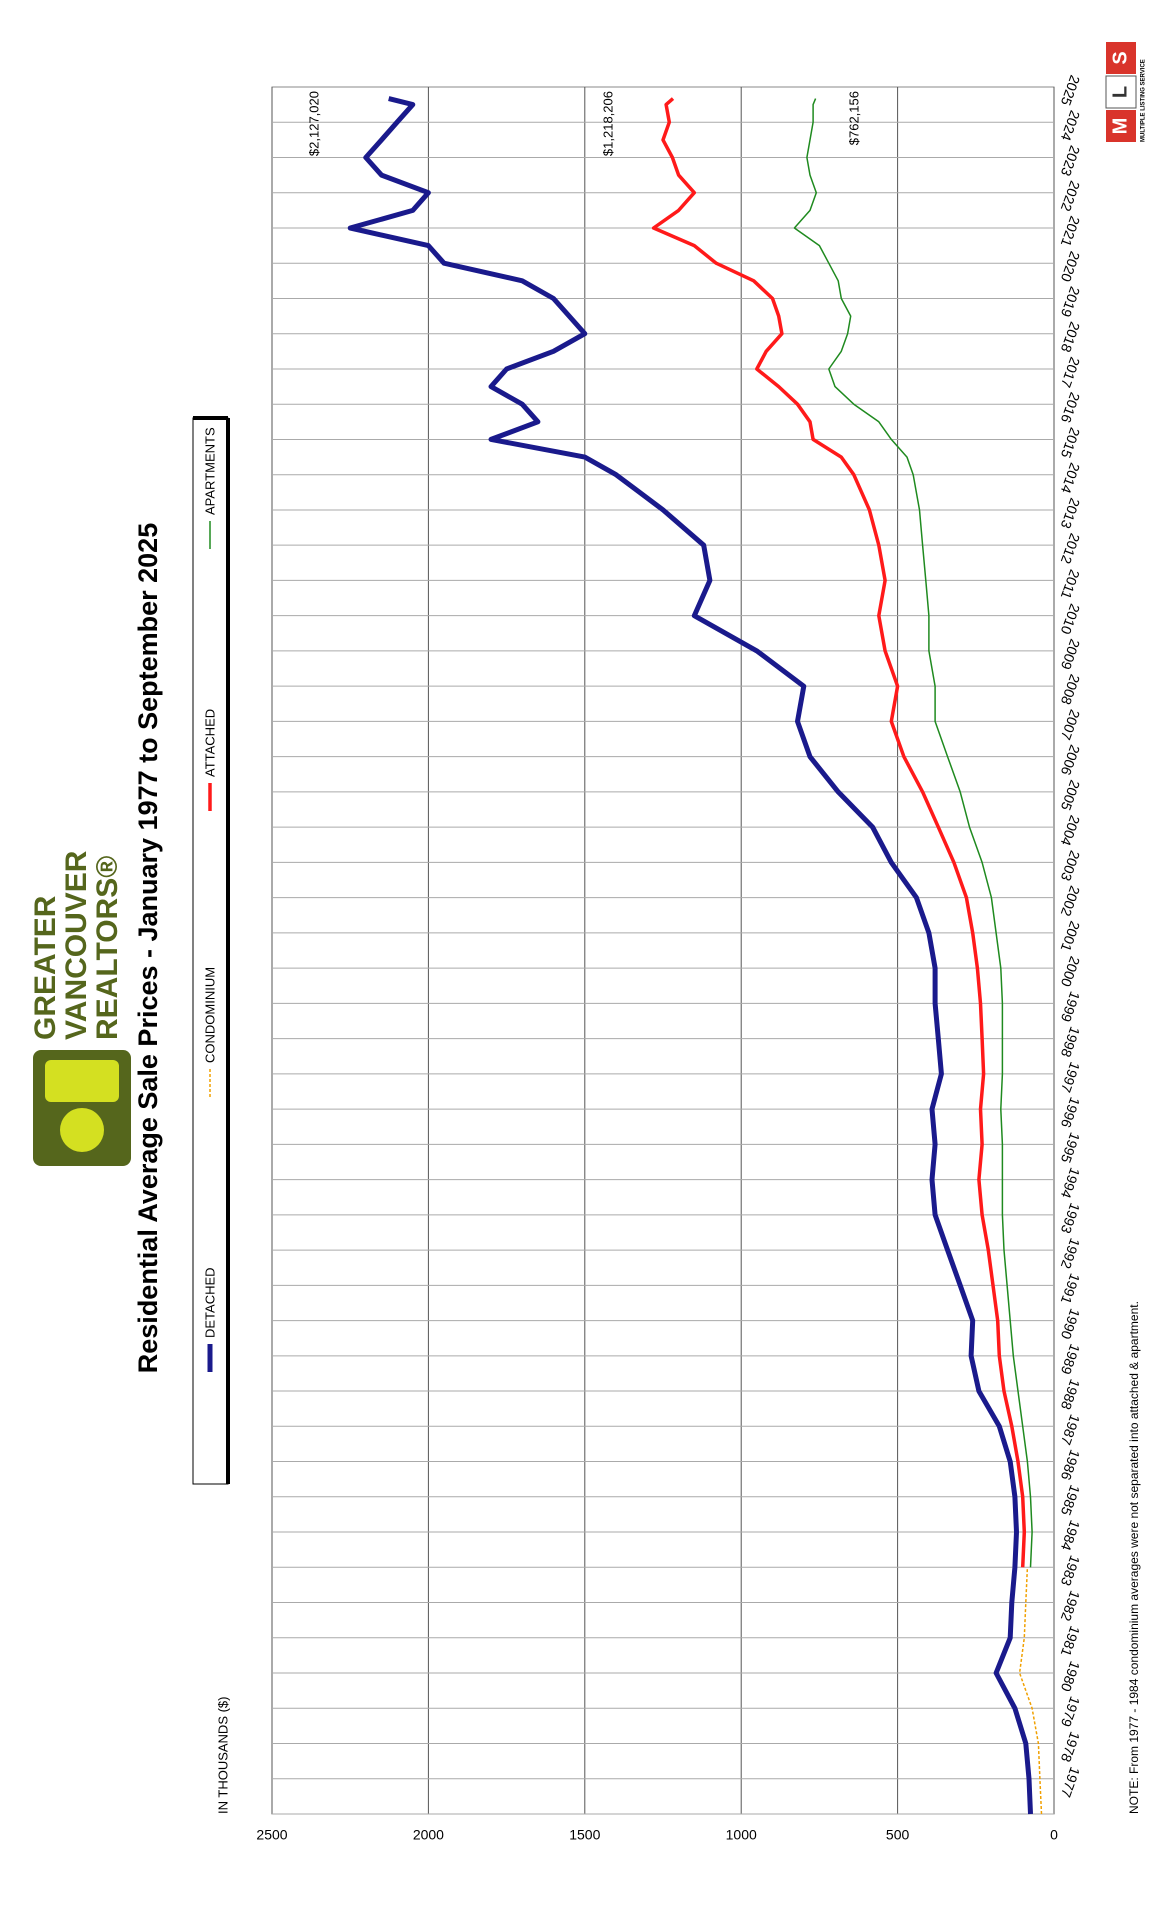 The width and height of the screenshot is (1166, 1920). What do you see at coordinates (1071, 1606) in the screenshot?
I see `x-tick-label: 1982` at bounding box center [1071, 1606].